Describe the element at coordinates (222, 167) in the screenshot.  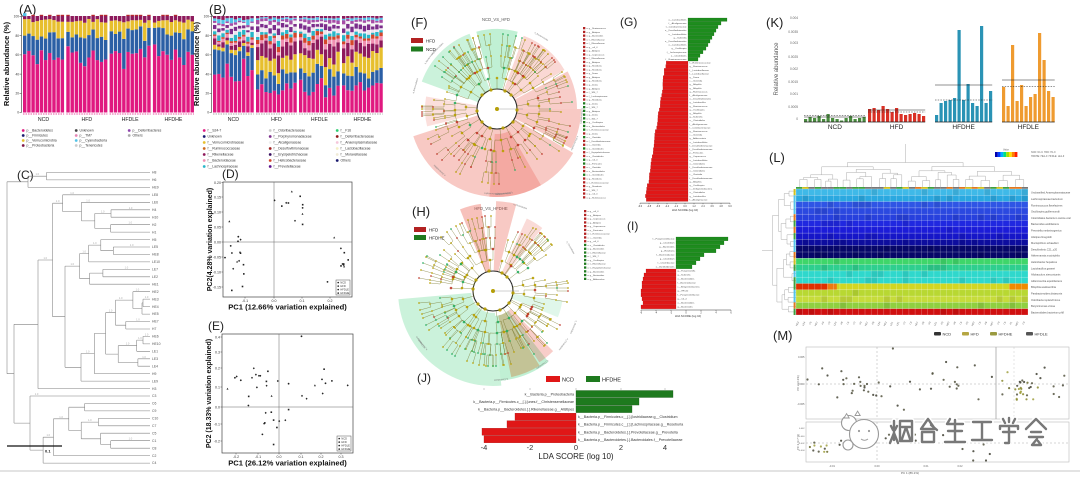
I see `svg-text: f__Lachnospiraceae` at that location.